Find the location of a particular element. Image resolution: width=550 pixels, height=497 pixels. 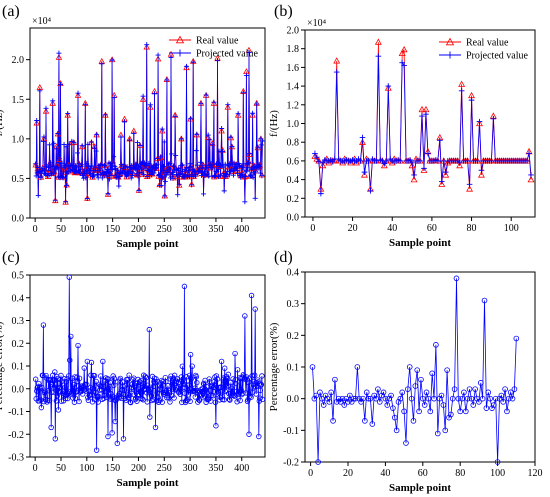

x-tick-label: 0 is located at coordinates (310, 473).